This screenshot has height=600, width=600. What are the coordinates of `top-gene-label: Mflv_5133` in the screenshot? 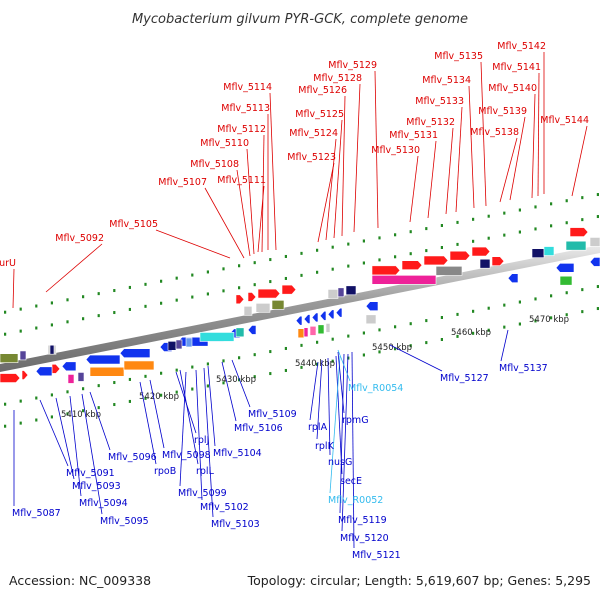 It's located at (439, 101).